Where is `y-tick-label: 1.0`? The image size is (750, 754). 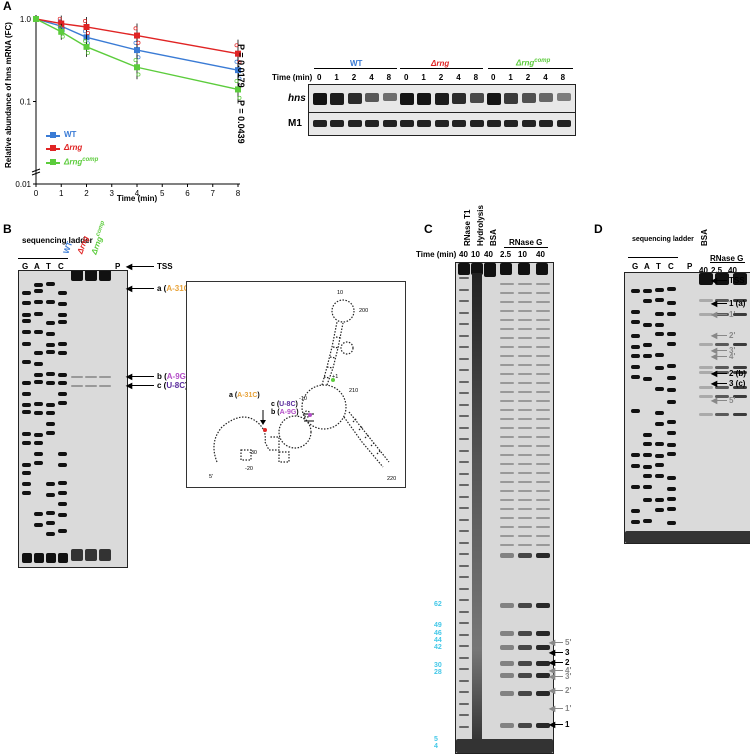 y-tick-label: 1.0 is located at coordinates (26, 19).